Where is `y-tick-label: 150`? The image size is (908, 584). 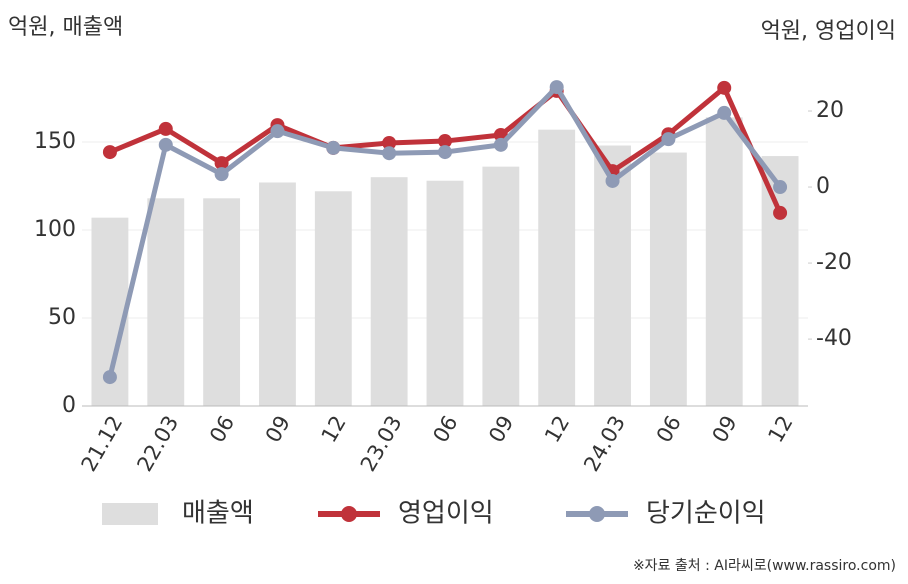
y-tick-label: 150 is located at coordinates (55, 141).